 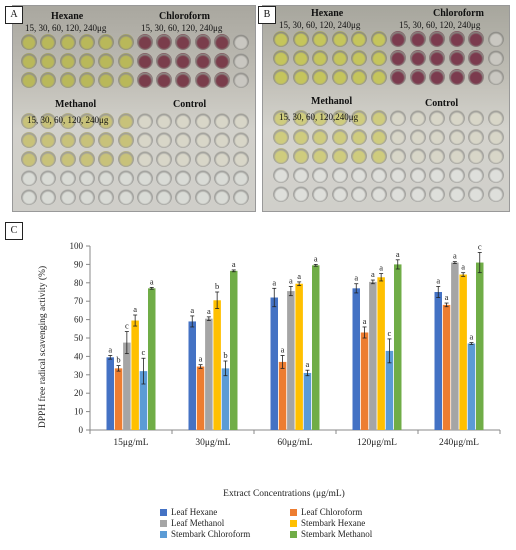 What do you see at coordinates (163, 523) in the screenshot?
I see `legend-swatch` at bounding box center [163, 523].